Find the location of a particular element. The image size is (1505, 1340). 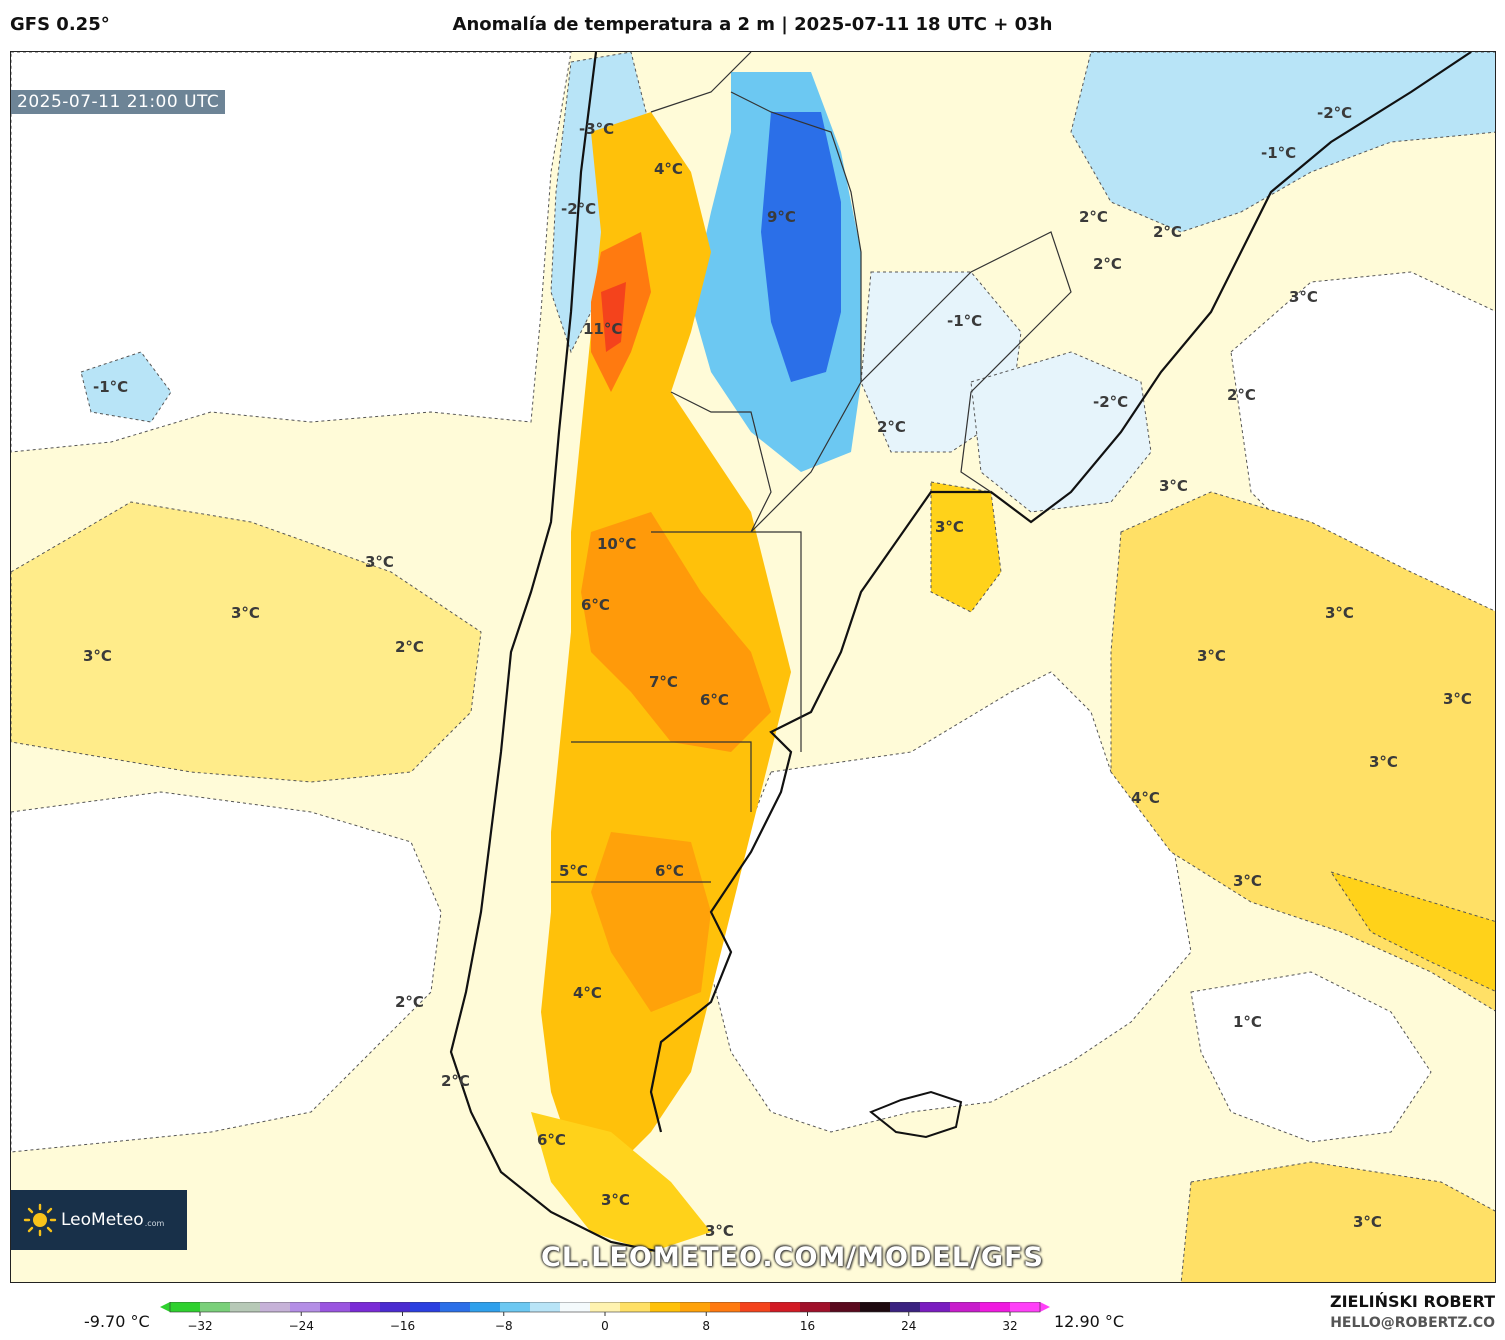

valid-time-badge: 2025-07-11 21:00 UTC is located at coordinates (118, 102).